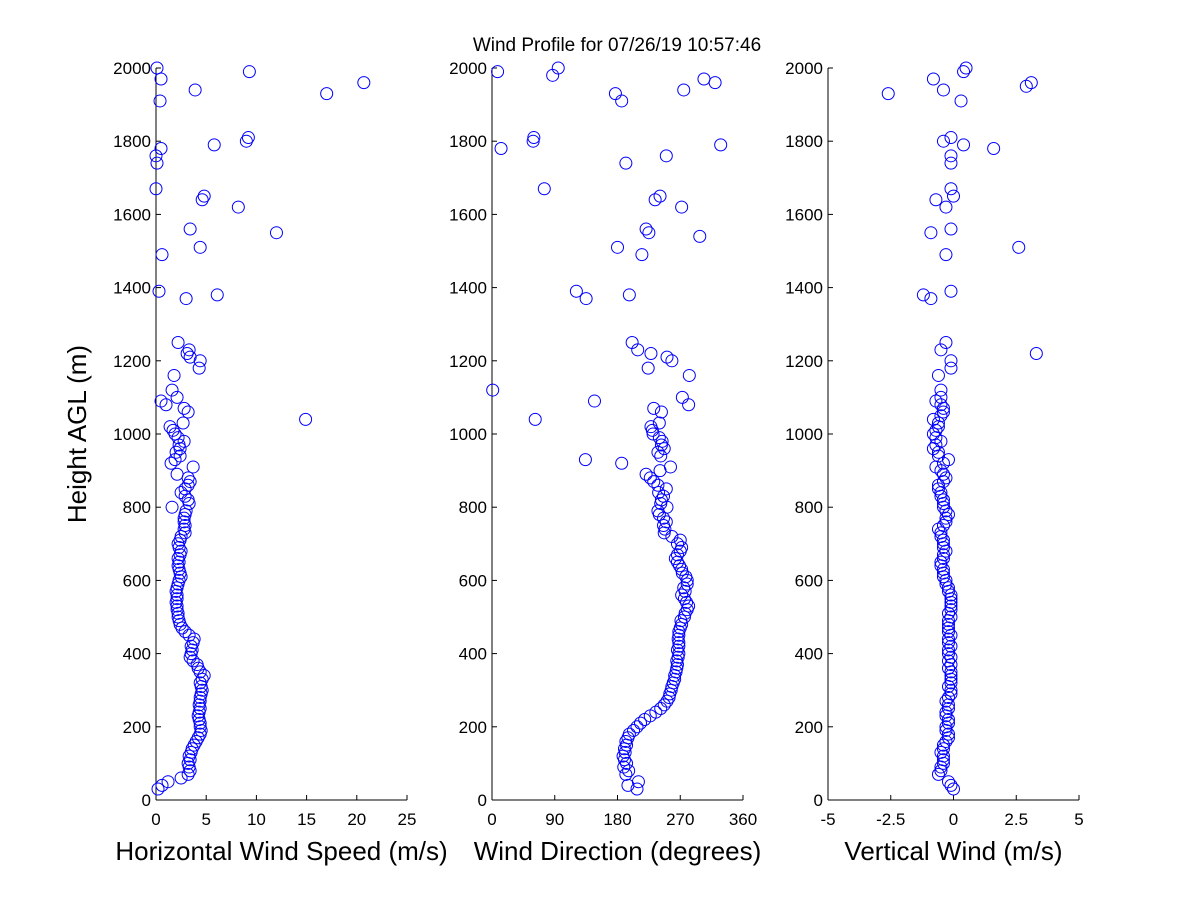 This screenshot has width=1200, height=900. I want to click on vertical-x-tick-label: 2.5, so click(1016, 819).